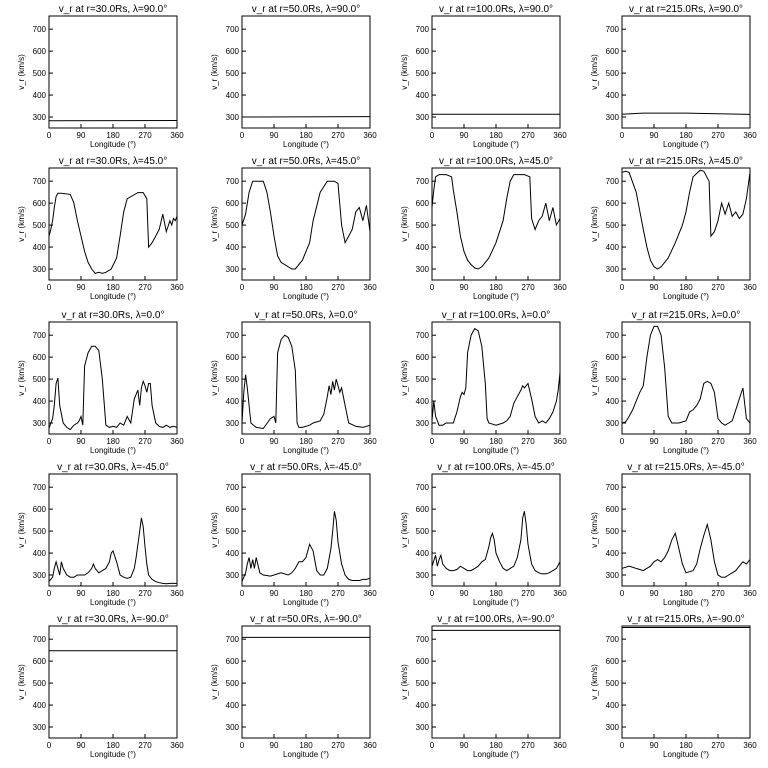  Describe the element at coordinates (306, 619) in the screenshot. I see `panel-title: v_r at r=50.0Rs, λ=-90.0°` at that location.